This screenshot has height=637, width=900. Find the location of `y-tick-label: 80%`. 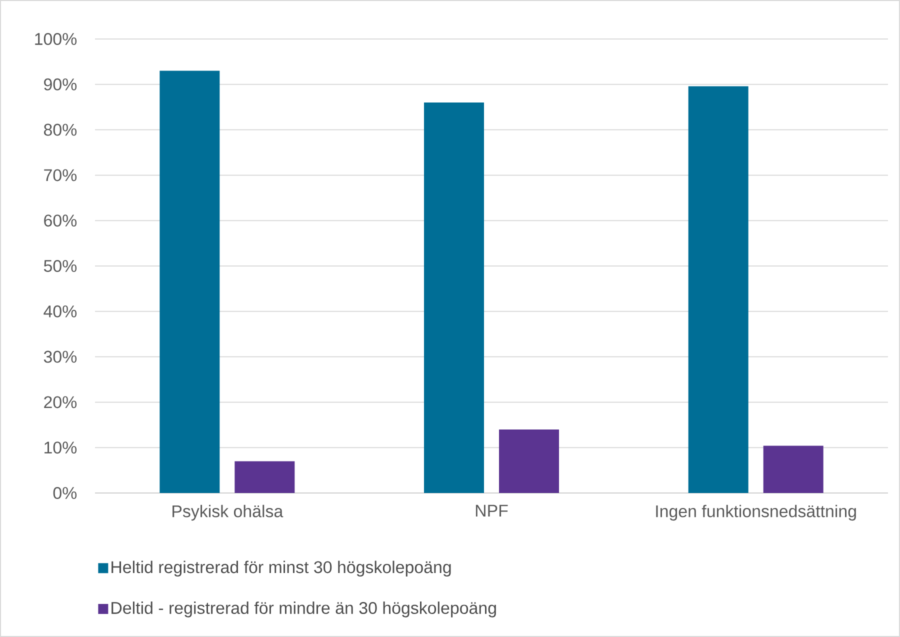

y-tick-label: 80% is located at coordinates (60, 130).